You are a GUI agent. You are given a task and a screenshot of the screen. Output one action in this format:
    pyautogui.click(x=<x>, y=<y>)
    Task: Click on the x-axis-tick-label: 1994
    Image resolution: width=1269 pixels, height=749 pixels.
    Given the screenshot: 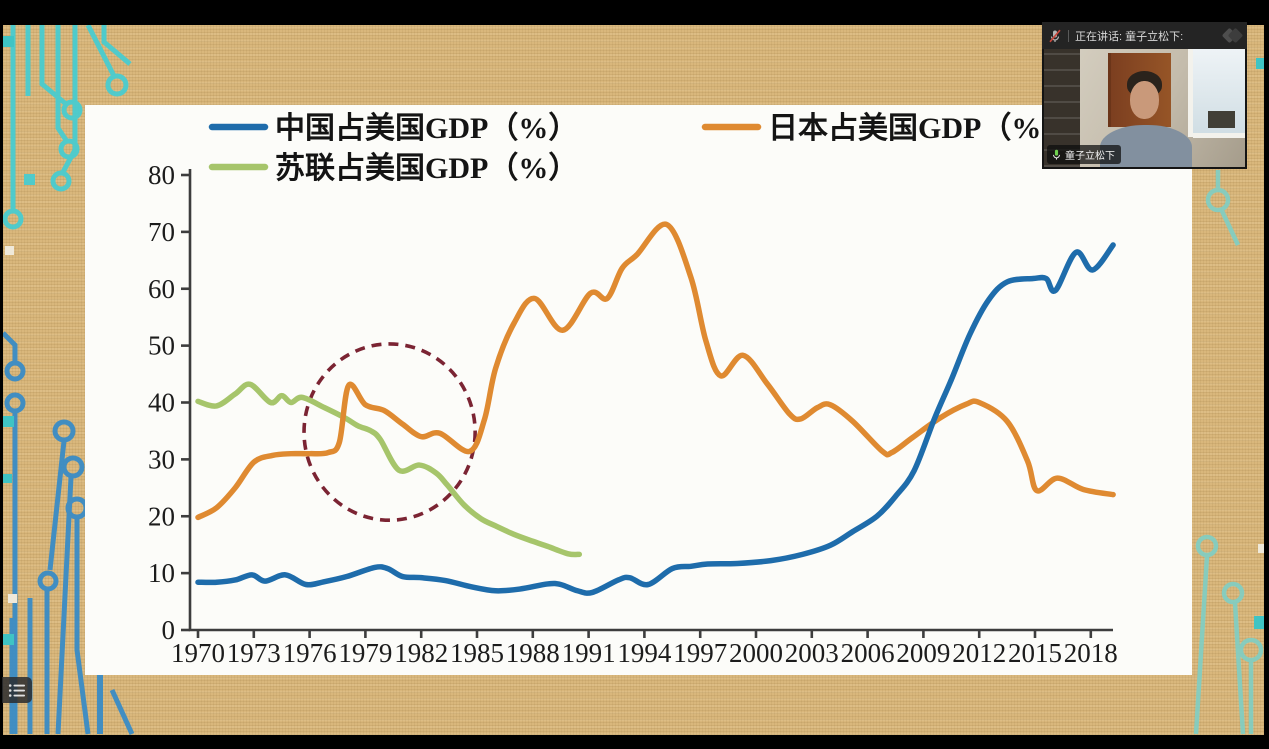 What is the action you would take?
    pyautogui.click(x=644, y=653)
    